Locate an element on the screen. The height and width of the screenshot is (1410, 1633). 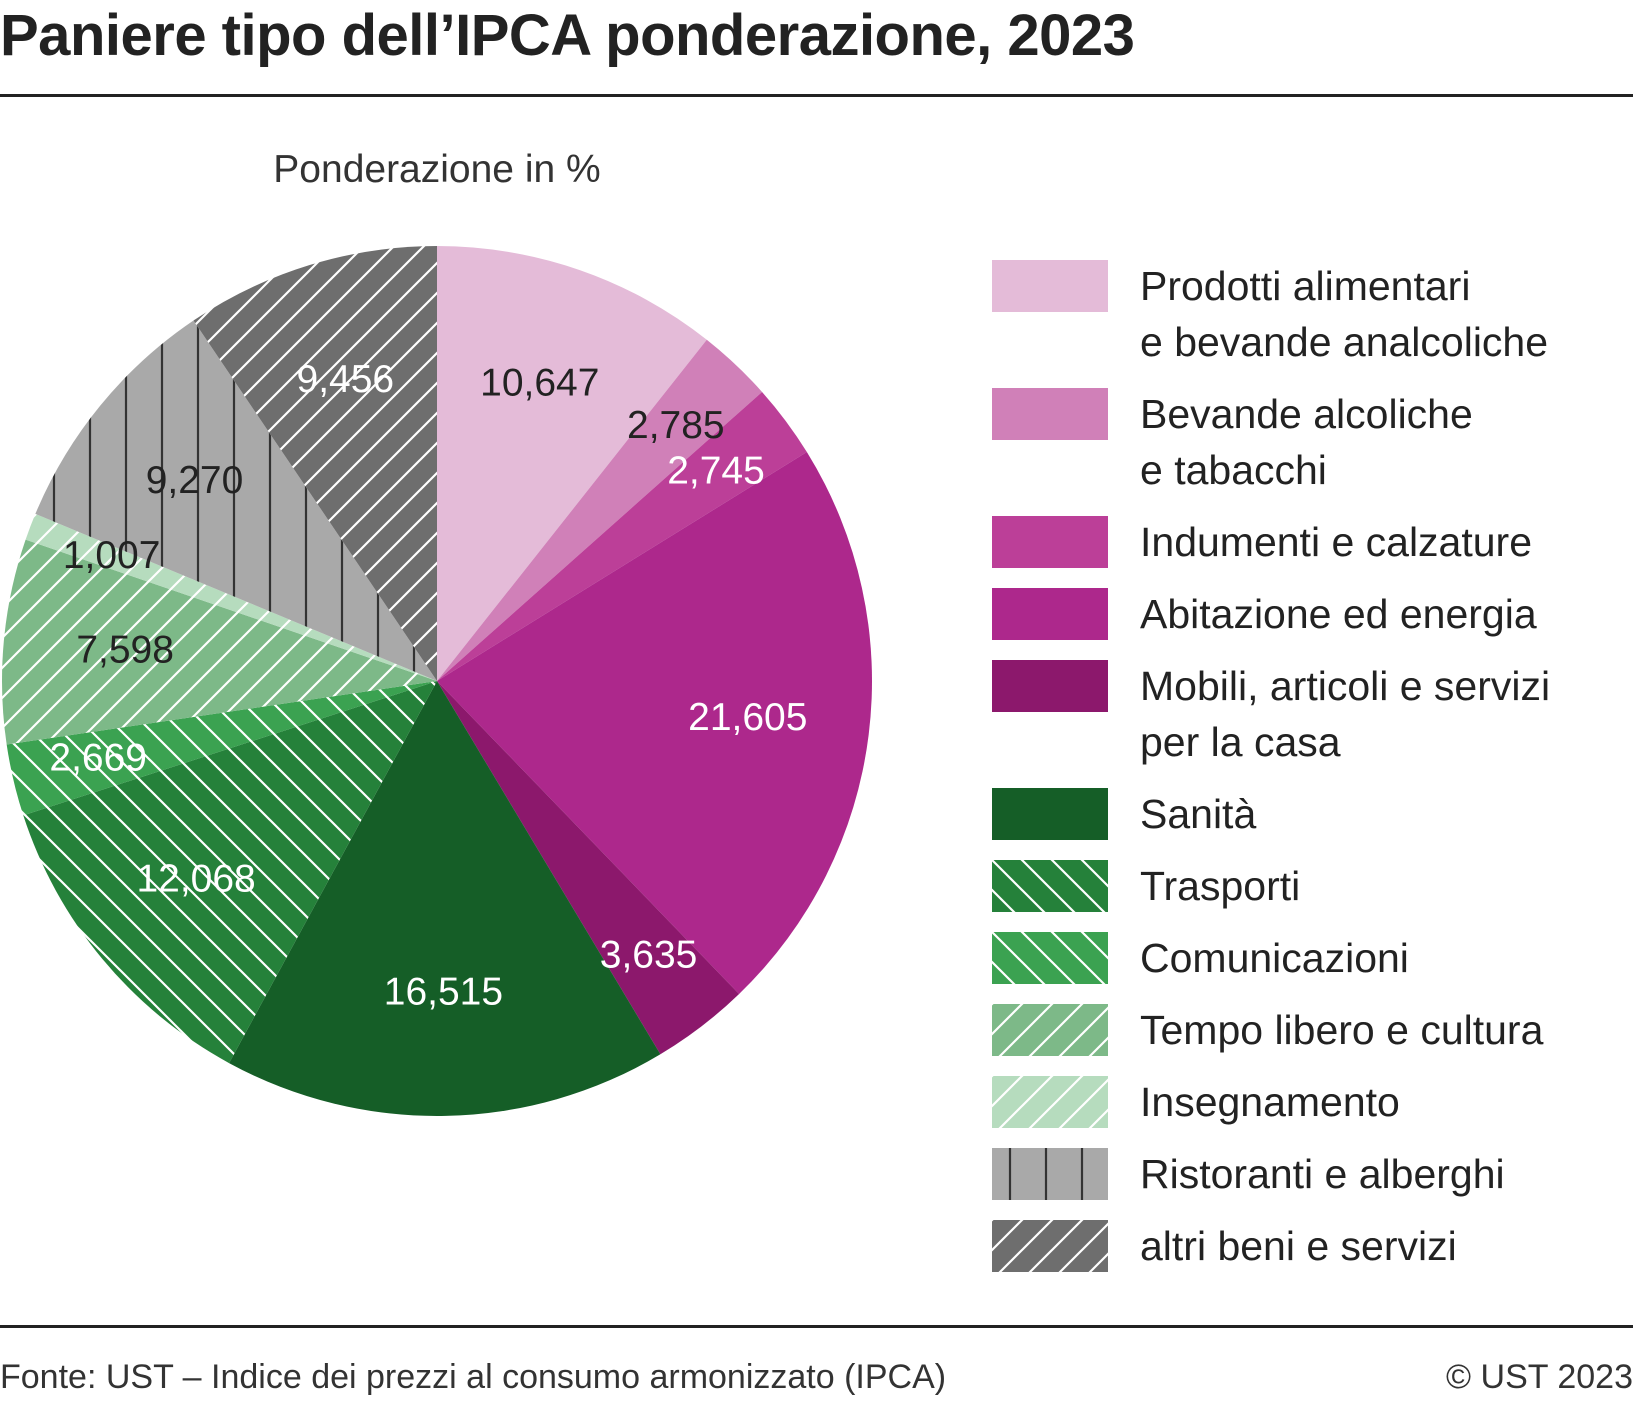
legend-item: Comunicazioni is located at coordinates (1271, 958).